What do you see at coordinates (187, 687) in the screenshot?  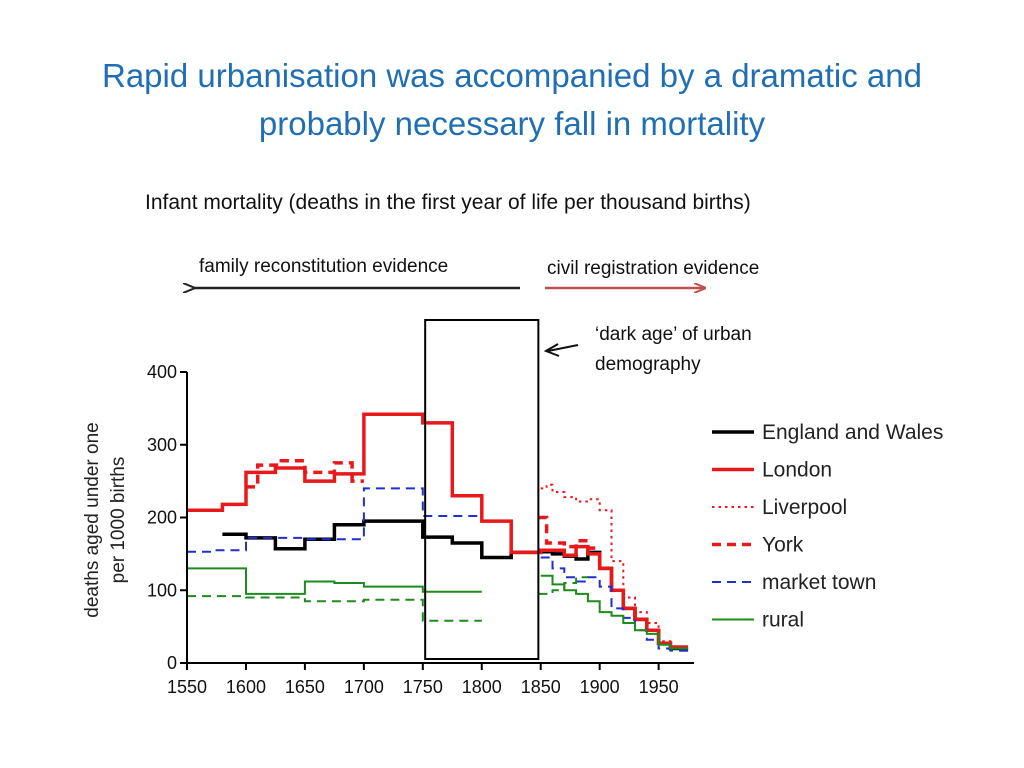 I see `x-tick-label-1550: 1550` at bounding box center [187, 687].